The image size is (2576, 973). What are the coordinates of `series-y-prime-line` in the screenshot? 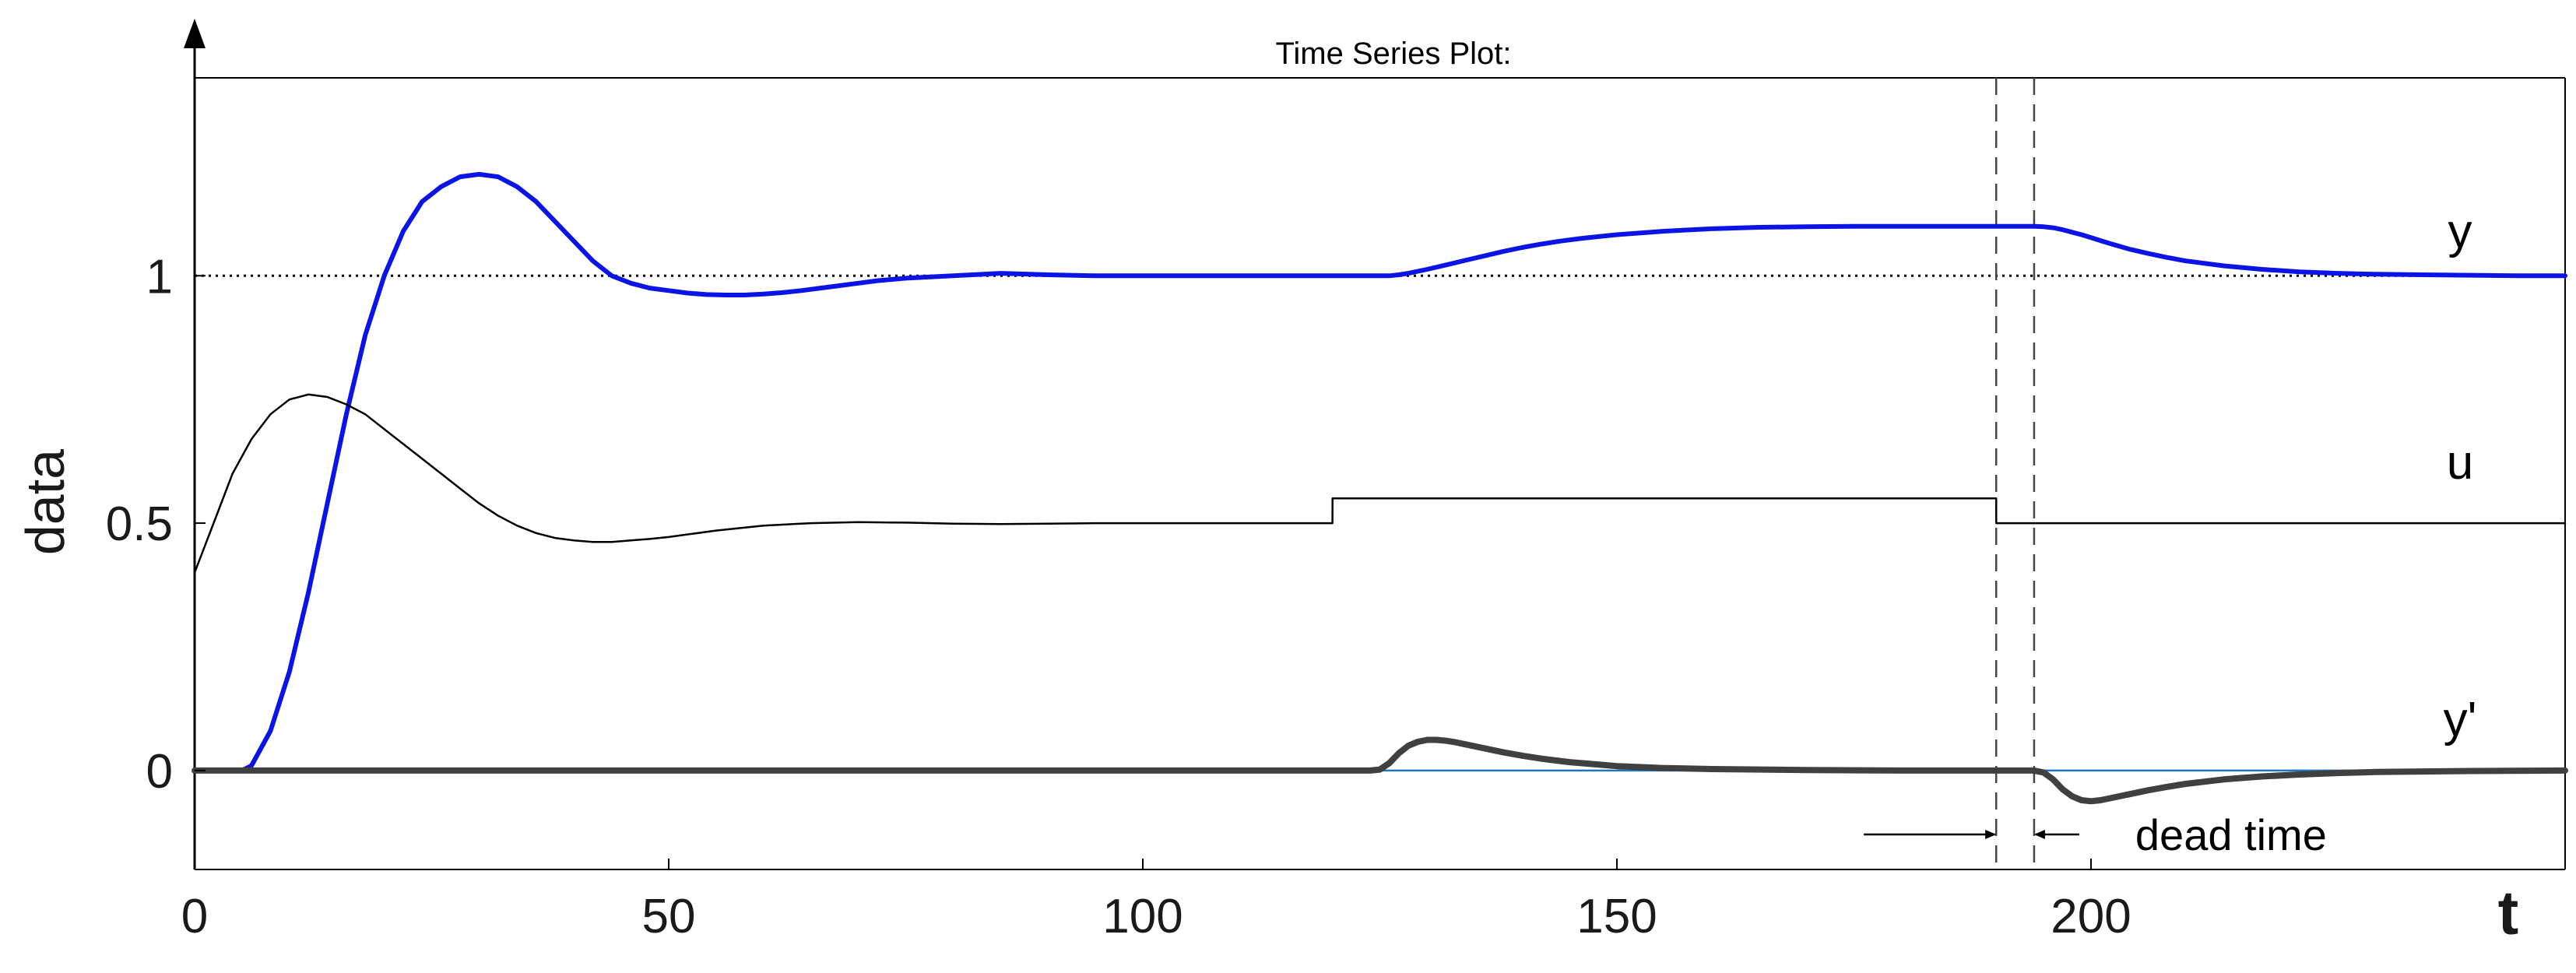 It's located at (1380, 770).